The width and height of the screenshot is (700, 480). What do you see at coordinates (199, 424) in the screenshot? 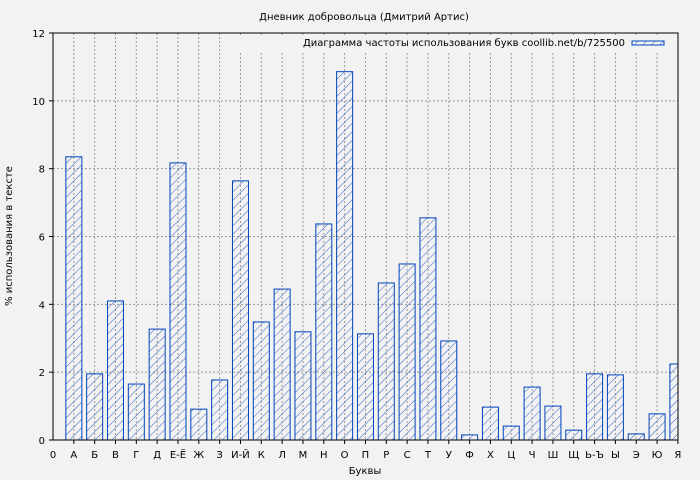
I see `bar-Ж` at bounding box center [199, 424].